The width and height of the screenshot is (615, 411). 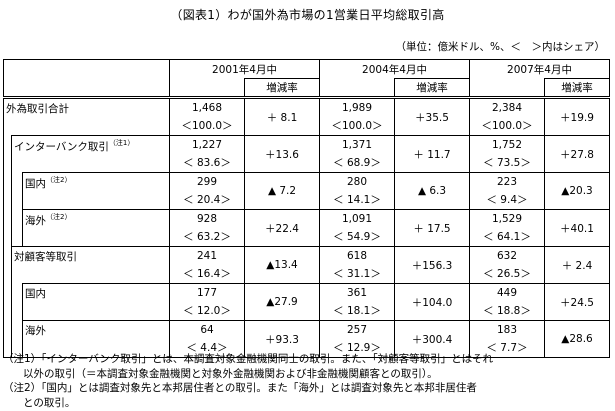 I want to click on cell-text: 1,468, so click(x=207, y=108).